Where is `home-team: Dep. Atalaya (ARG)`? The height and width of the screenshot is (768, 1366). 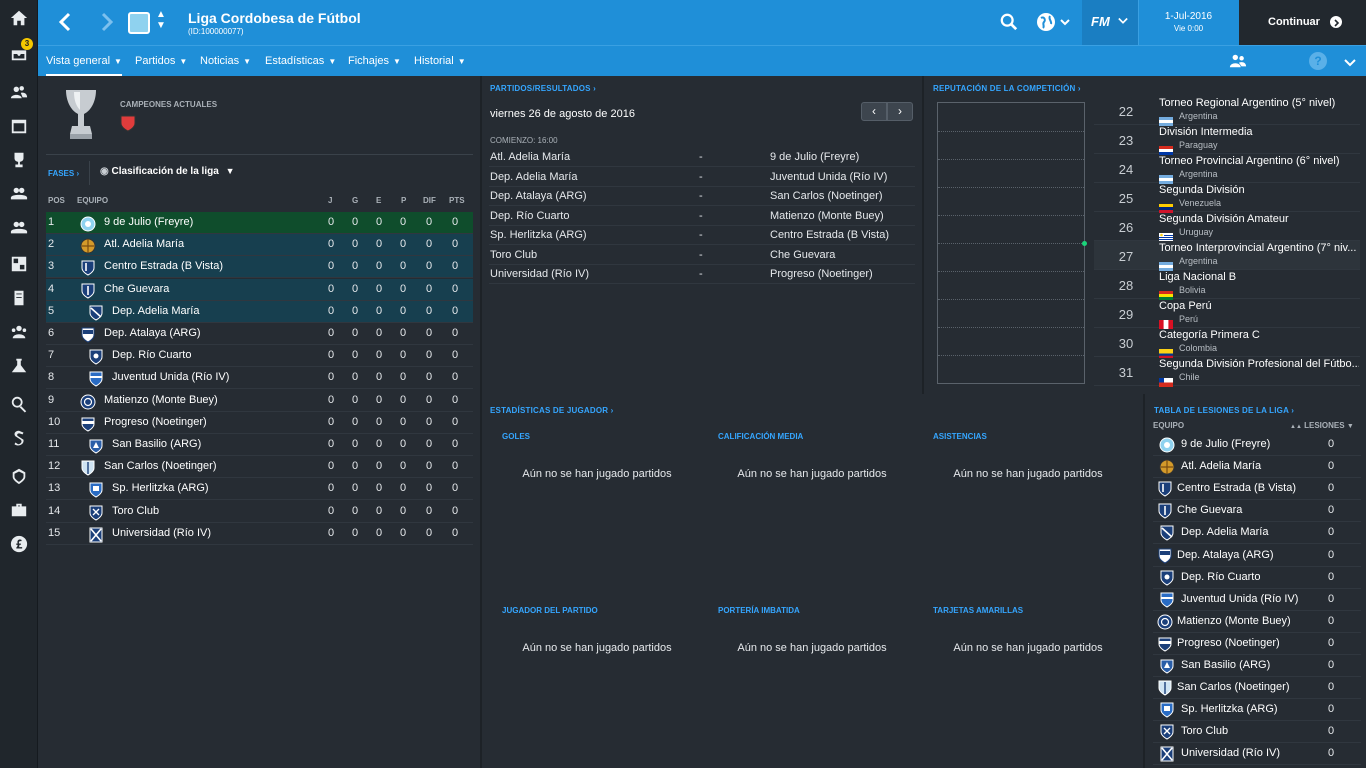
home-team: Dep. Atalaya (ARG) is located at coordinates (538, 196).